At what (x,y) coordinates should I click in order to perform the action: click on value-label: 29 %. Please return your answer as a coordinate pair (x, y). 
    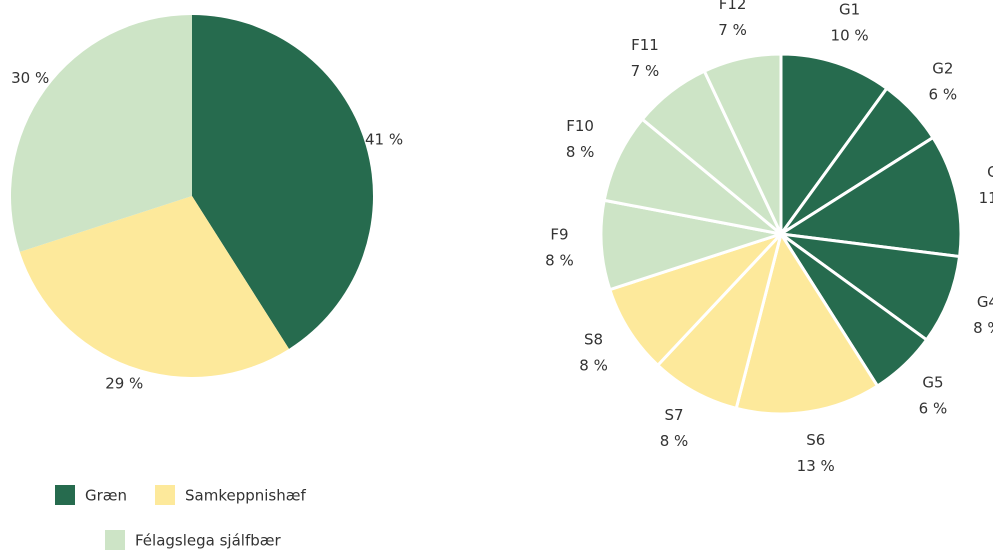
    Looking at the image, I should click on (124, 384).